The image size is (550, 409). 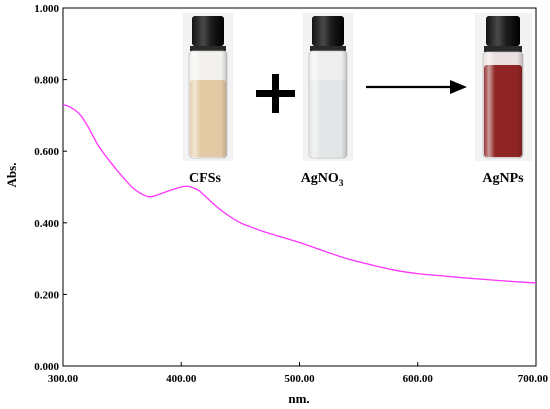 What do you see at coordinates (503, 178) in the screenshot?
I see `vial-label: AgNPs` at bounding box center [503, 178].